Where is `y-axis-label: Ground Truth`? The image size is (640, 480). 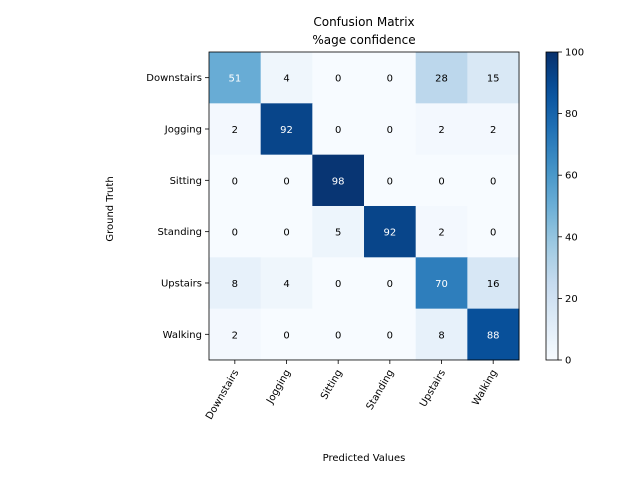 y-axis-label: Ground Truth is located at coordinates (110, 208).